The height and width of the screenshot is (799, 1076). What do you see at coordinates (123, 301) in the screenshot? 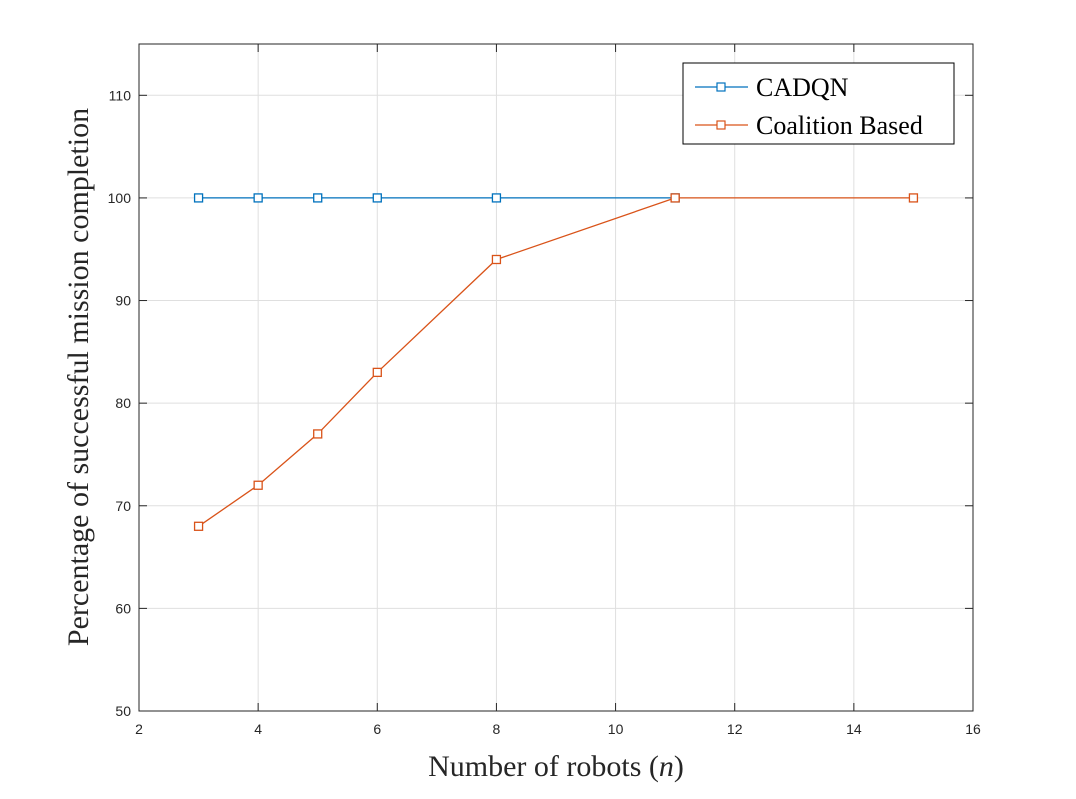
I see `y-tick-label: 90` at bounding box center [123, 301].